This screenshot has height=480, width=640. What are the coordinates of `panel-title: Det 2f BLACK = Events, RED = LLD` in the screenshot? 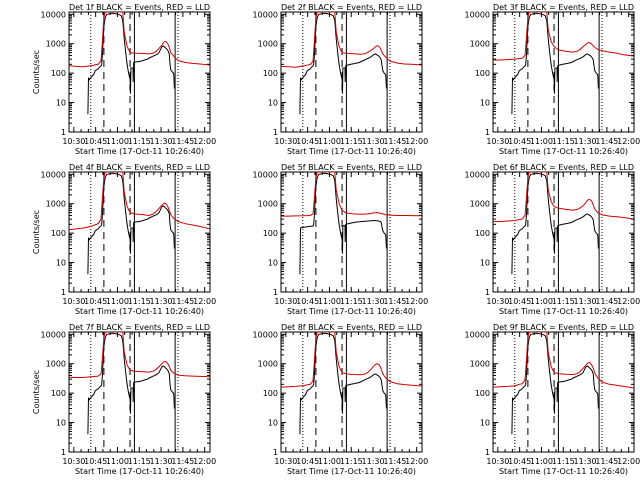 It's located at (351, 7).